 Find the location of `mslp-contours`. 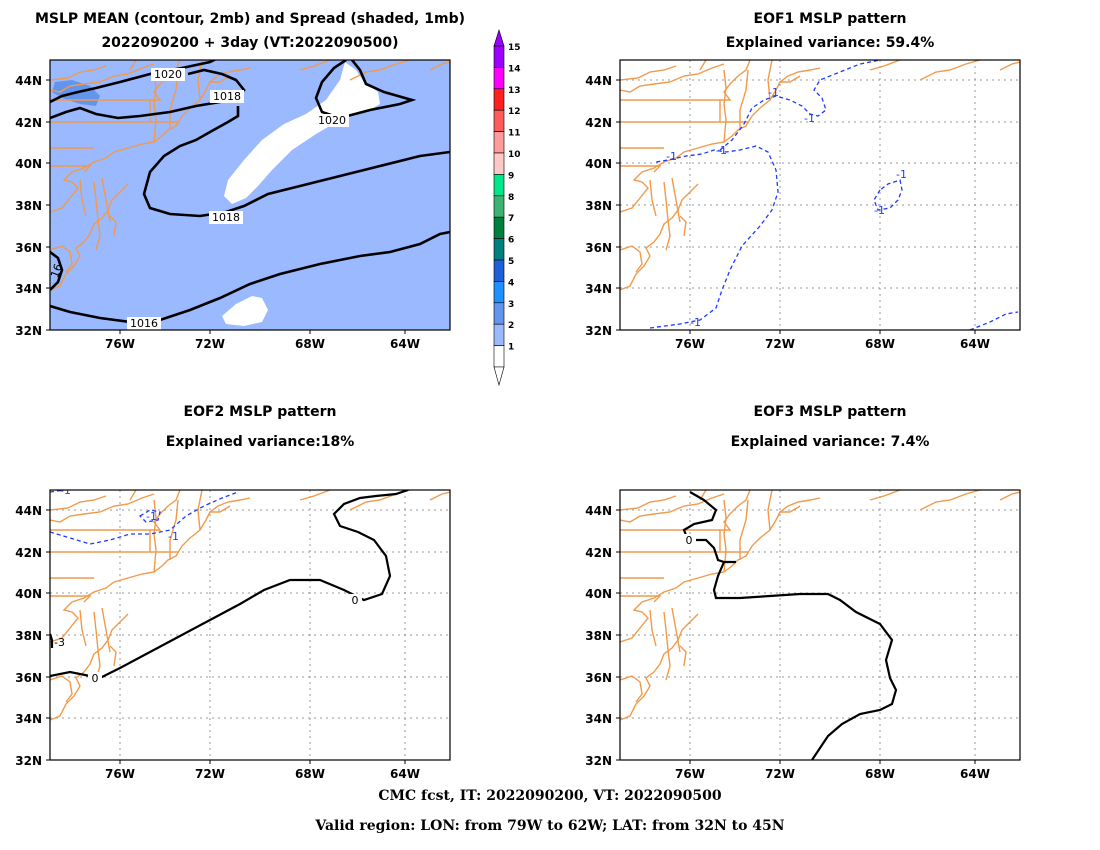

mslp-contours is located at coordinates (250, 192).